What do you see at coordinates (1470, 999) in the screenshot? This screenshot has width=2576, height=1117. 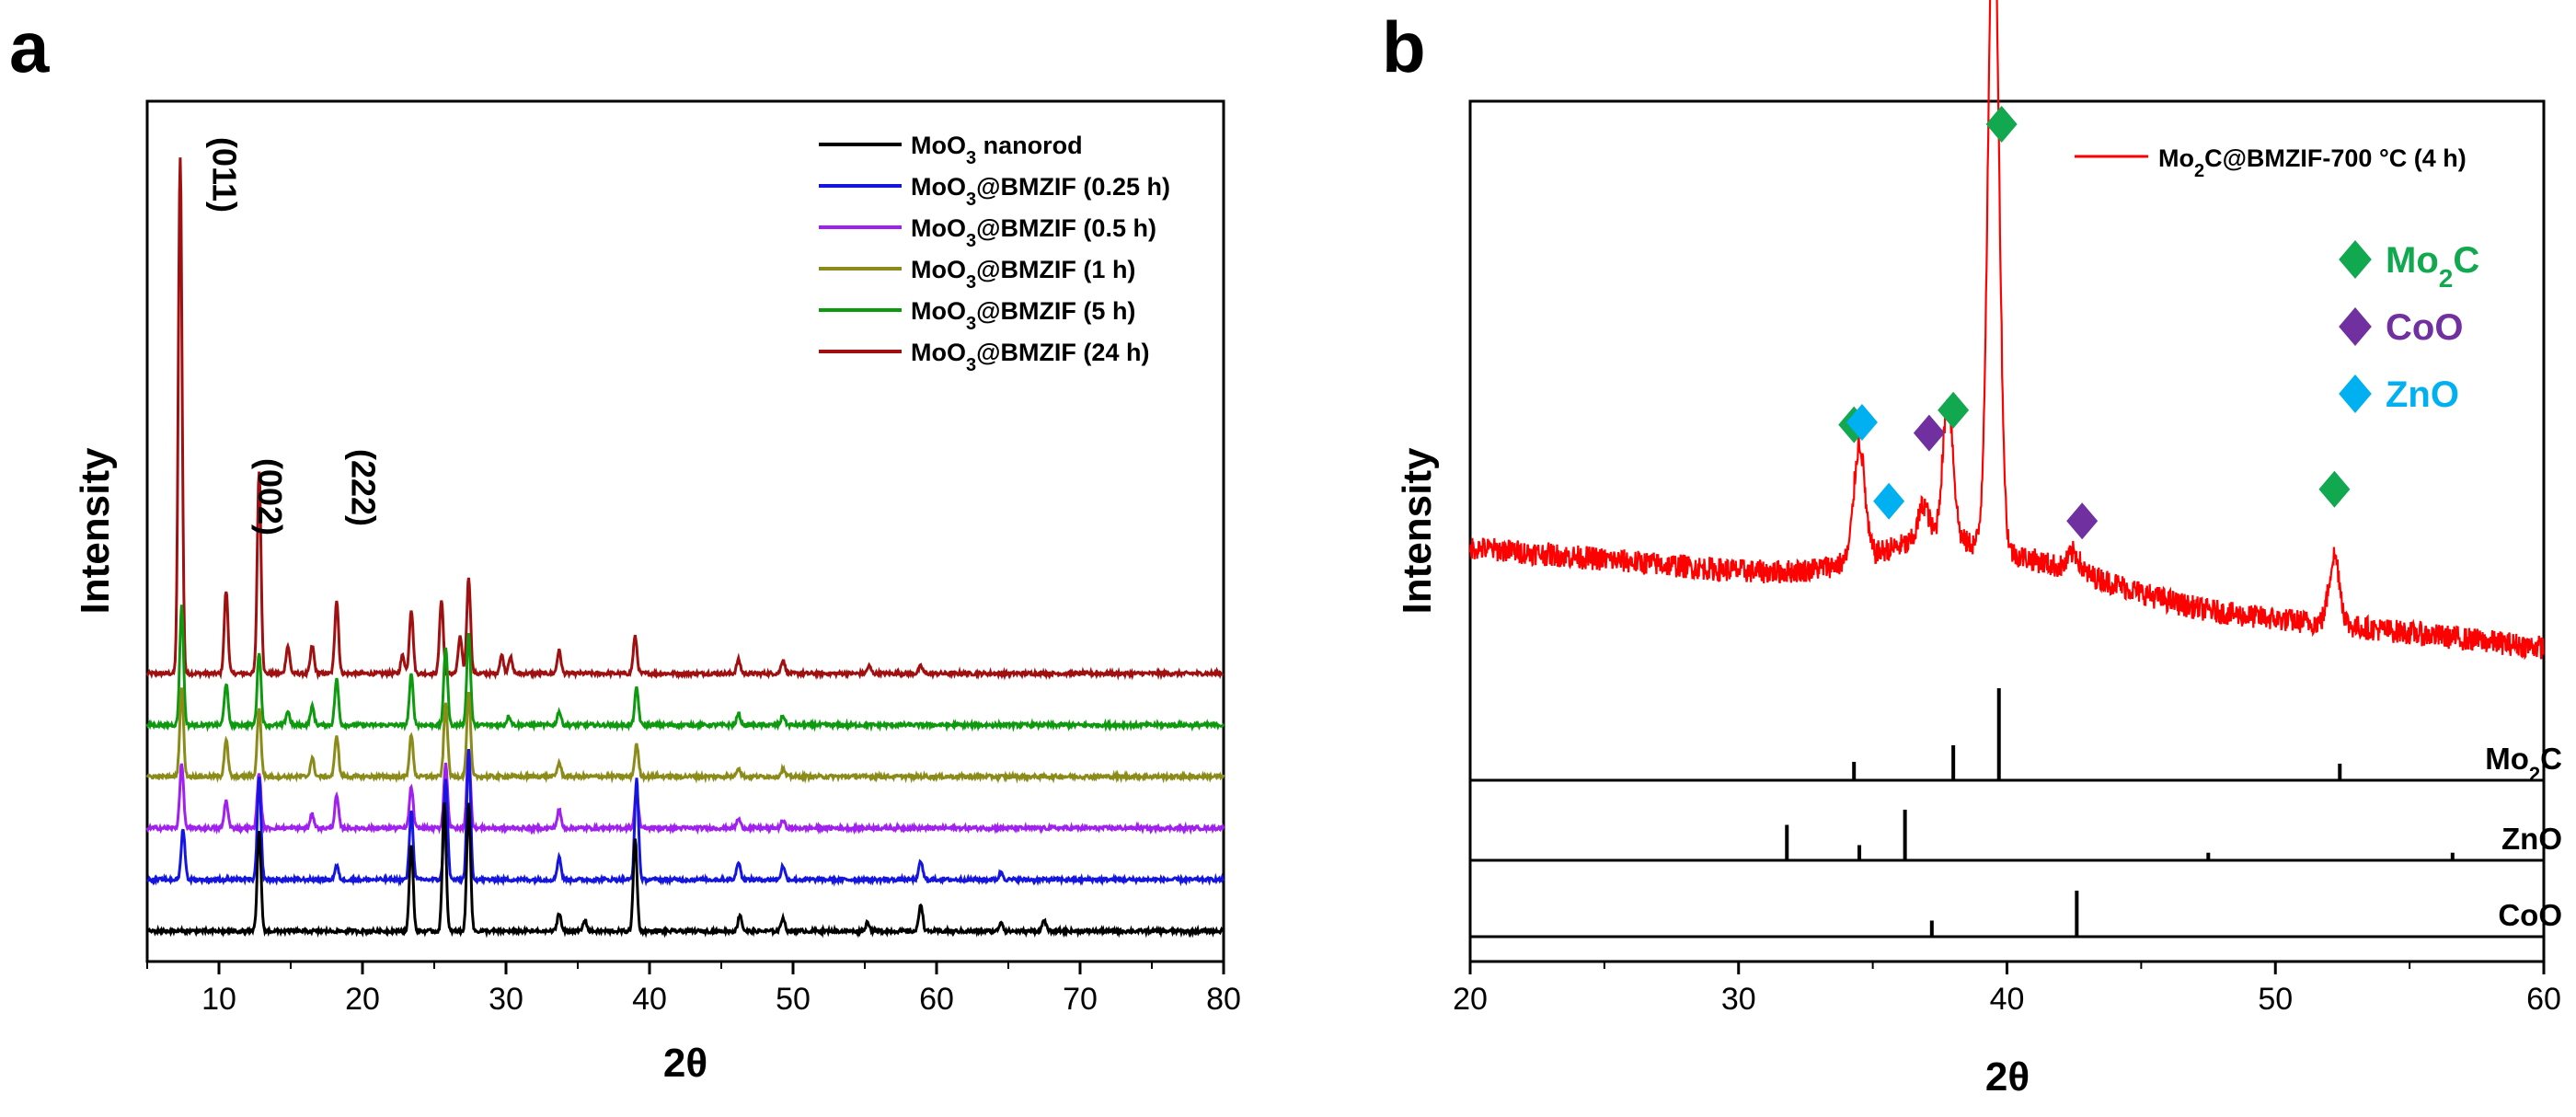 I see `panel-b-tick-label: 20` at bounding box center [1470, 999].